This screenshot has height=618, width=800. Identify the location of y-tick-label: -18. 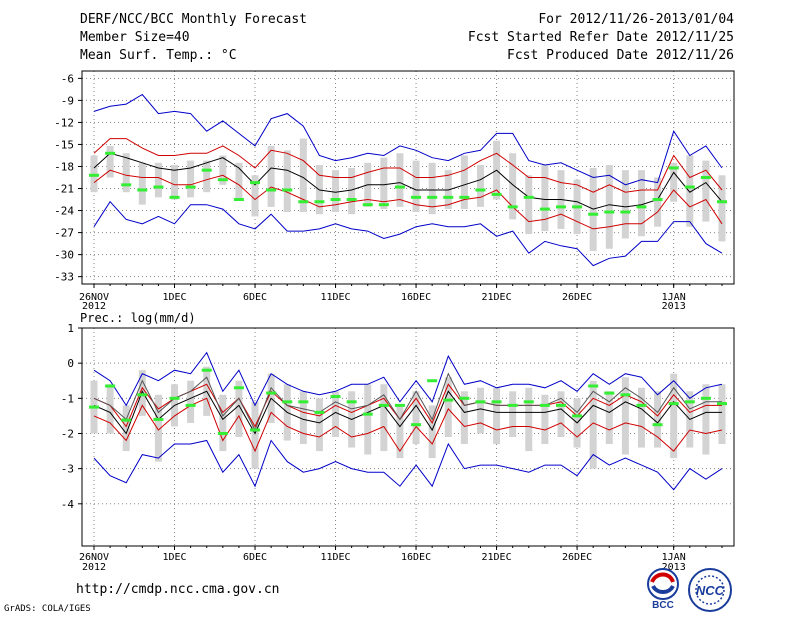
(64, 166).